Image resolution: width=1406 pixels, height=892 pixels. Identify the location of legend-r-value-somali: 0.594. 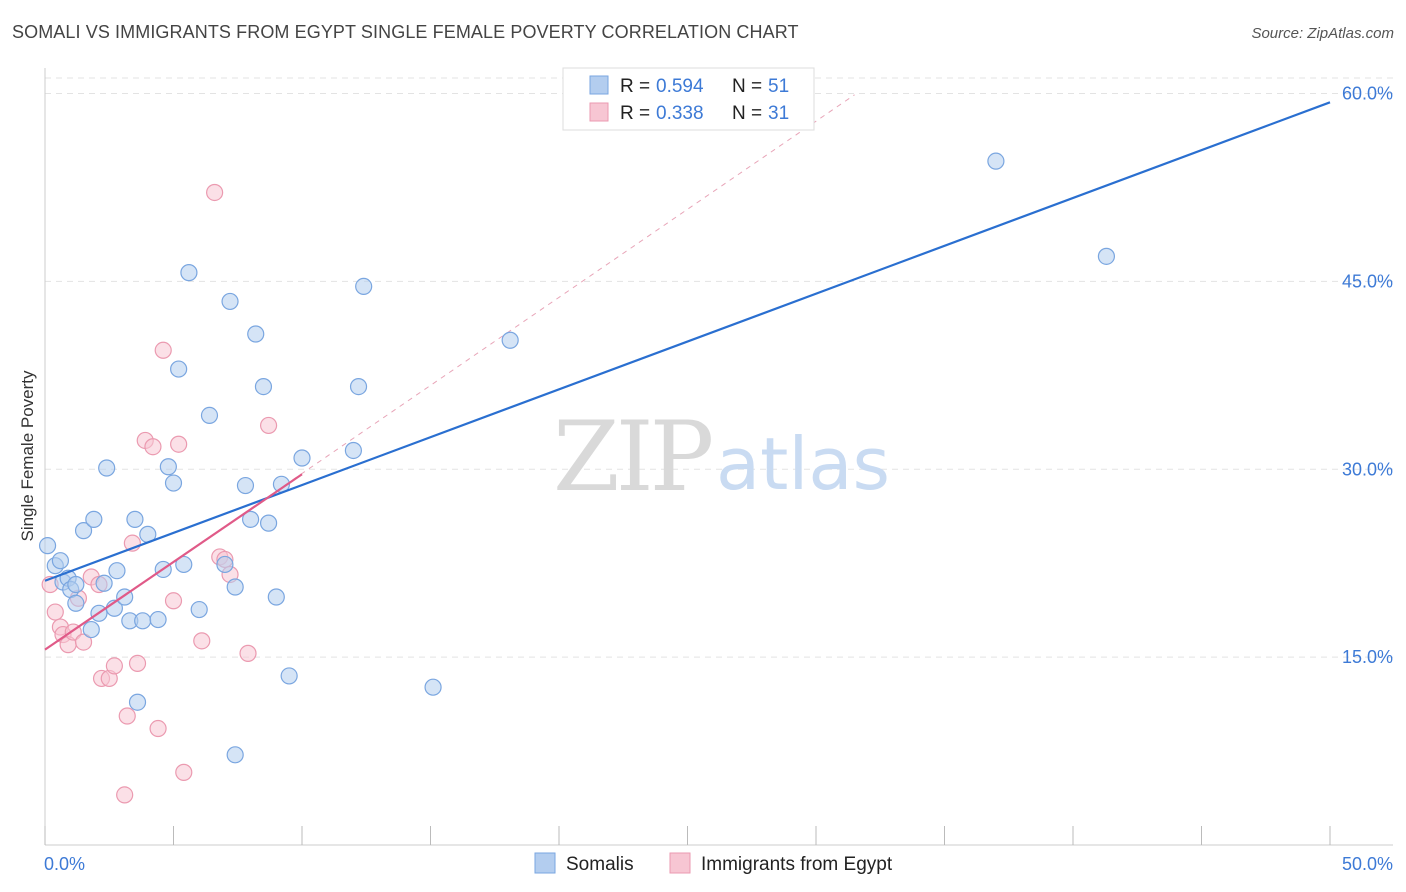
(680, 86).